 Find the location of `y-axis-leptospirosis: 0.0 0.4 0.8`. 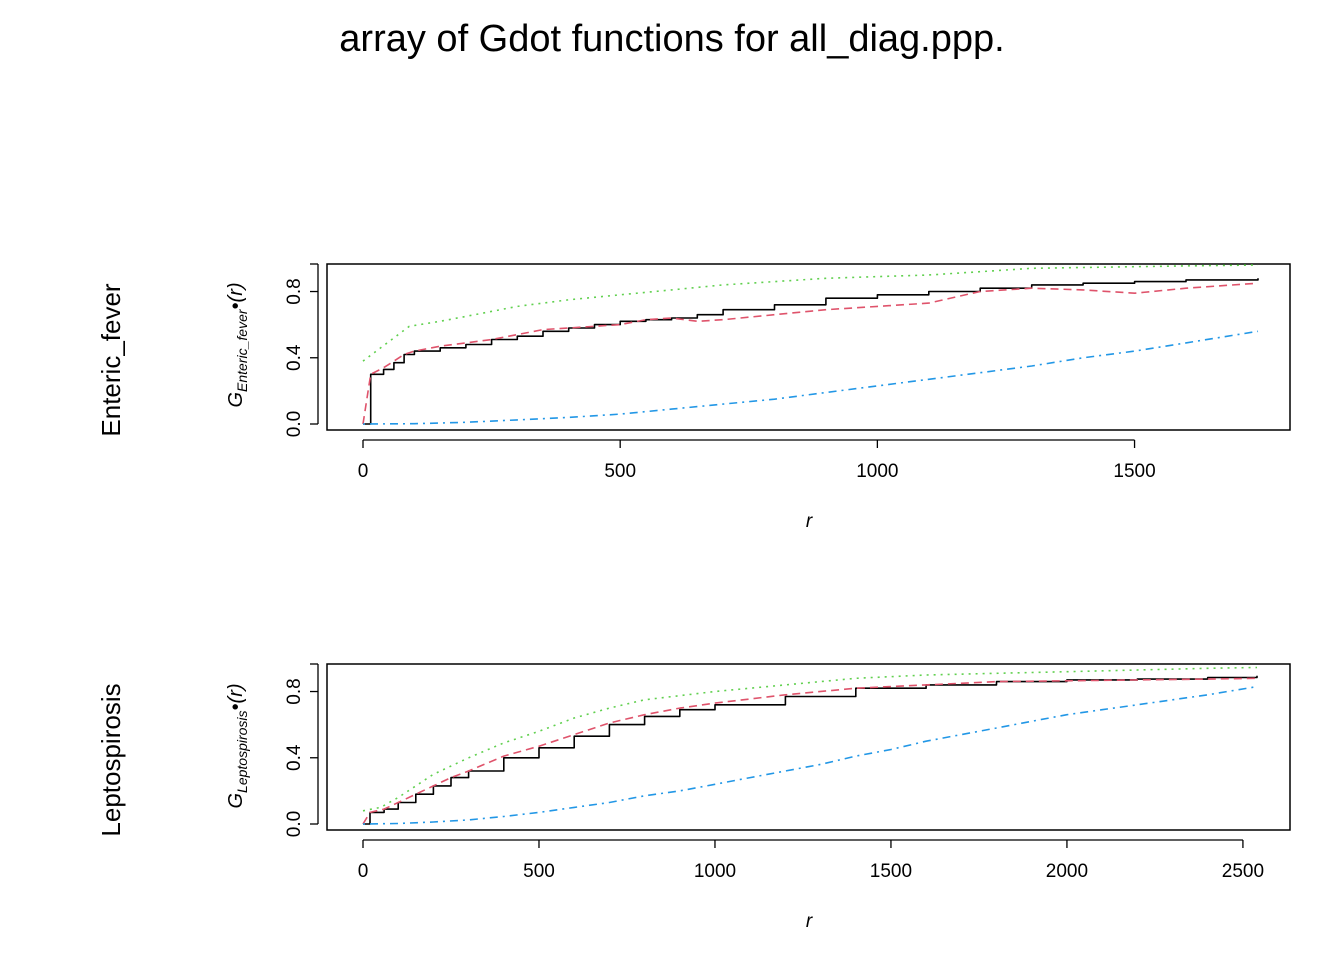

y-axis-leptospirosis: 0.0 0.4 0.8 is located at coordinates (301, 750).